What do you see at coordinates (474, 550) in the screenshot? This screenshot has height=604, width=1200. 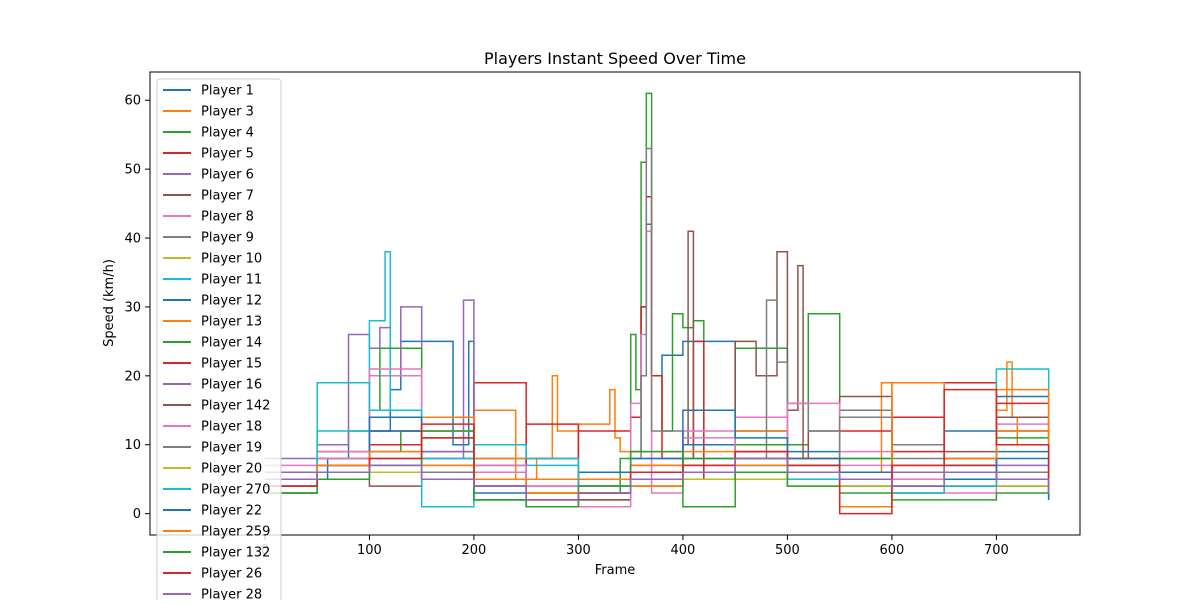 I see `x-tick-label: 200` at bounding box center [474, 550].